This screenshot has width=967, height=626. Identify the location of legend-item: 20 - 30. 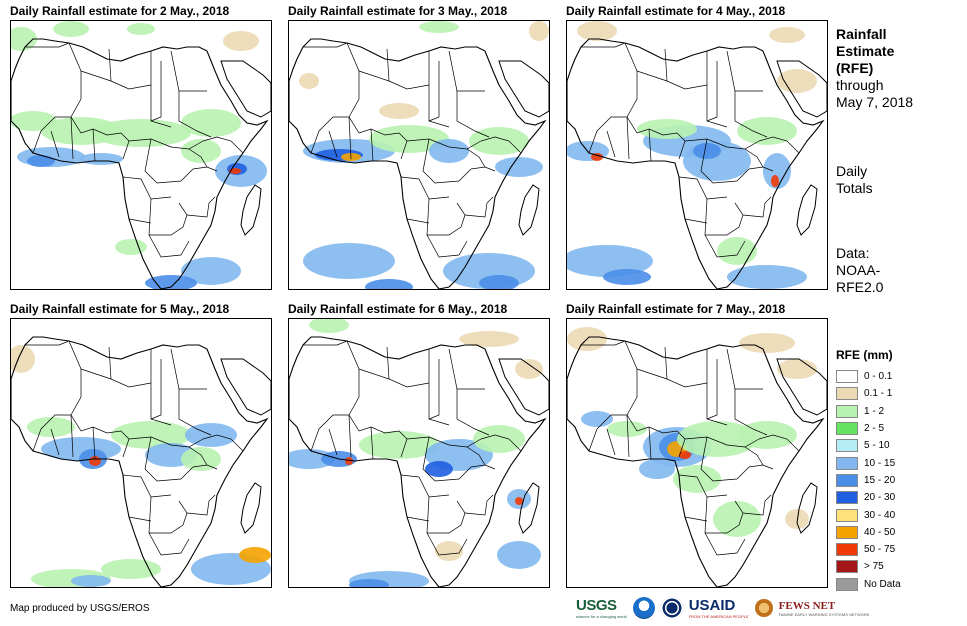
(896, 497).